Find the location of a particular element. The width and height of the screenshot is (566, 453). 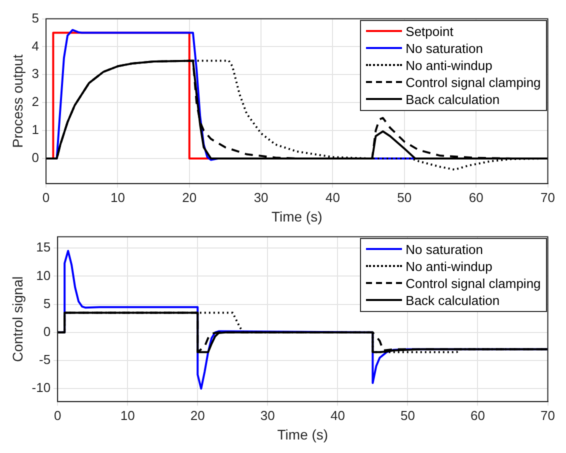

y-tick-label: 15 is located at coordinates (43, 247).